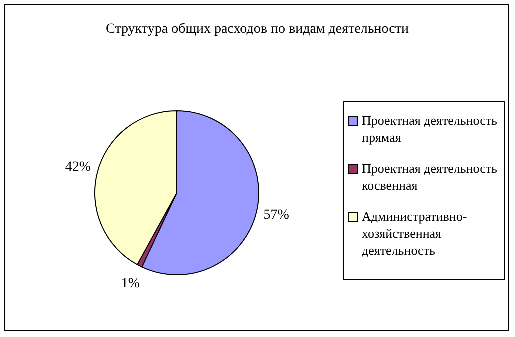 Image resolution: width=515 pixels, height=337 pixels. What do you see at coordinates (130, 284) in the screenshot?
I see `data-label: 1%` at bounding box center [130, 284].